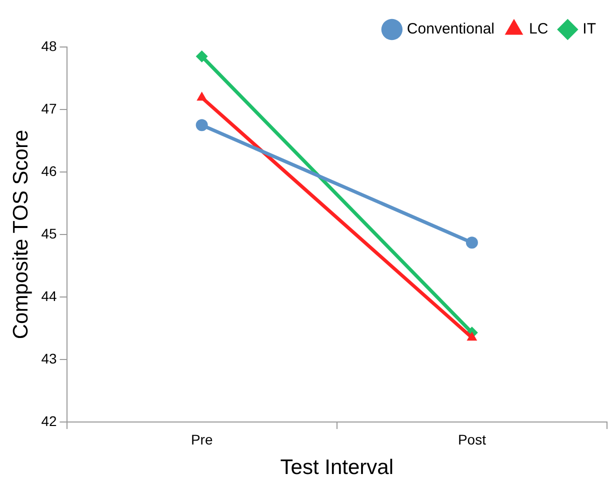 Image resolution: width=613 pixels, height=490 pixels. Describe the element at coordinates (49, 46) in the screenshot. I see `y-tick-label: 48` at that location.